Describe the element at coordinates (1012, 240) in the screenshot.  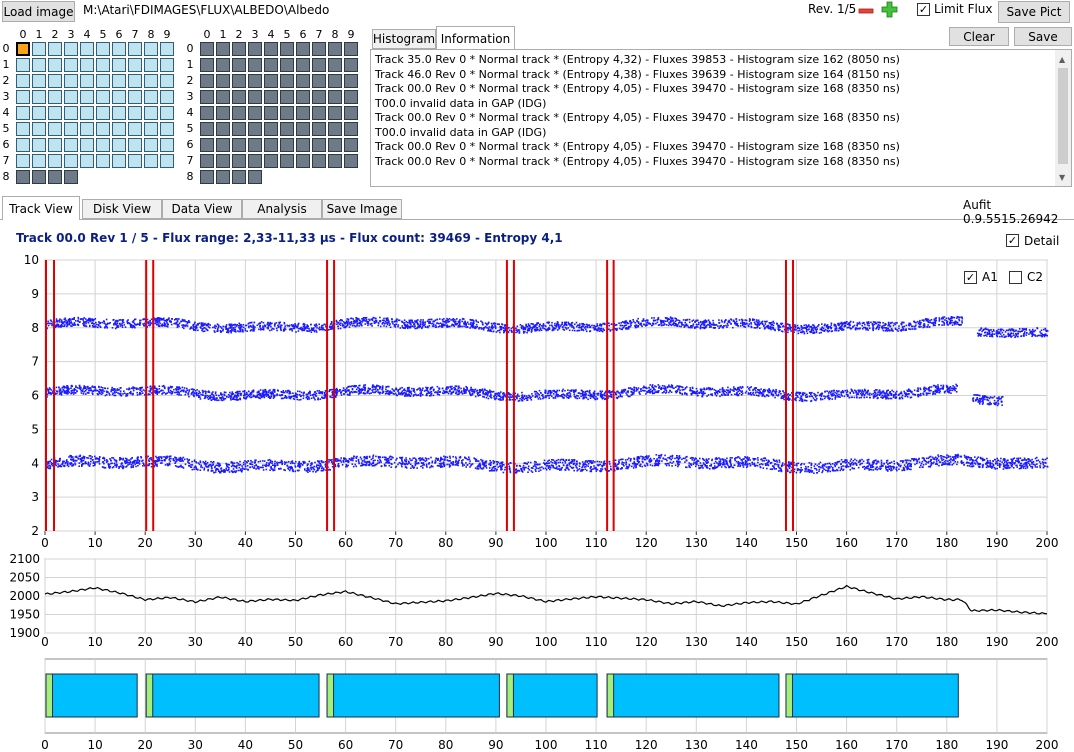
I see `detail-checkbox: ✓` at that location.